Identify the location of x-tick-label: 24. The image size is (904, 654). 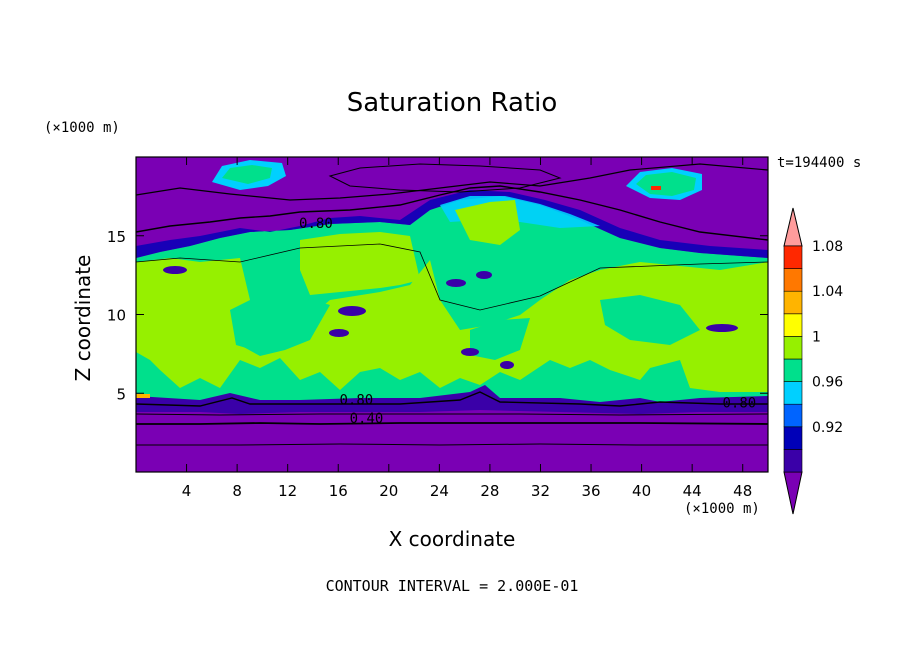
(439, 491).